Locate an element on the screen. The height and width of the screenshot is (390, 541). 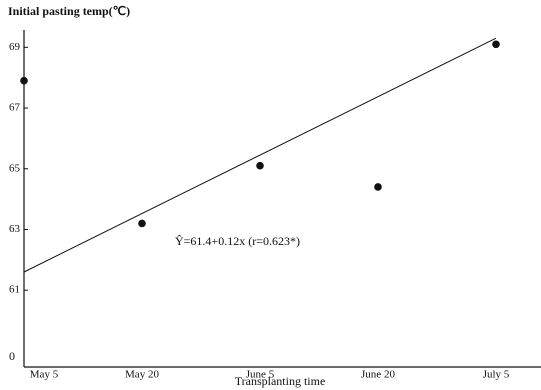
x-tick-label: May 5 is located at coordinates (44, 375).